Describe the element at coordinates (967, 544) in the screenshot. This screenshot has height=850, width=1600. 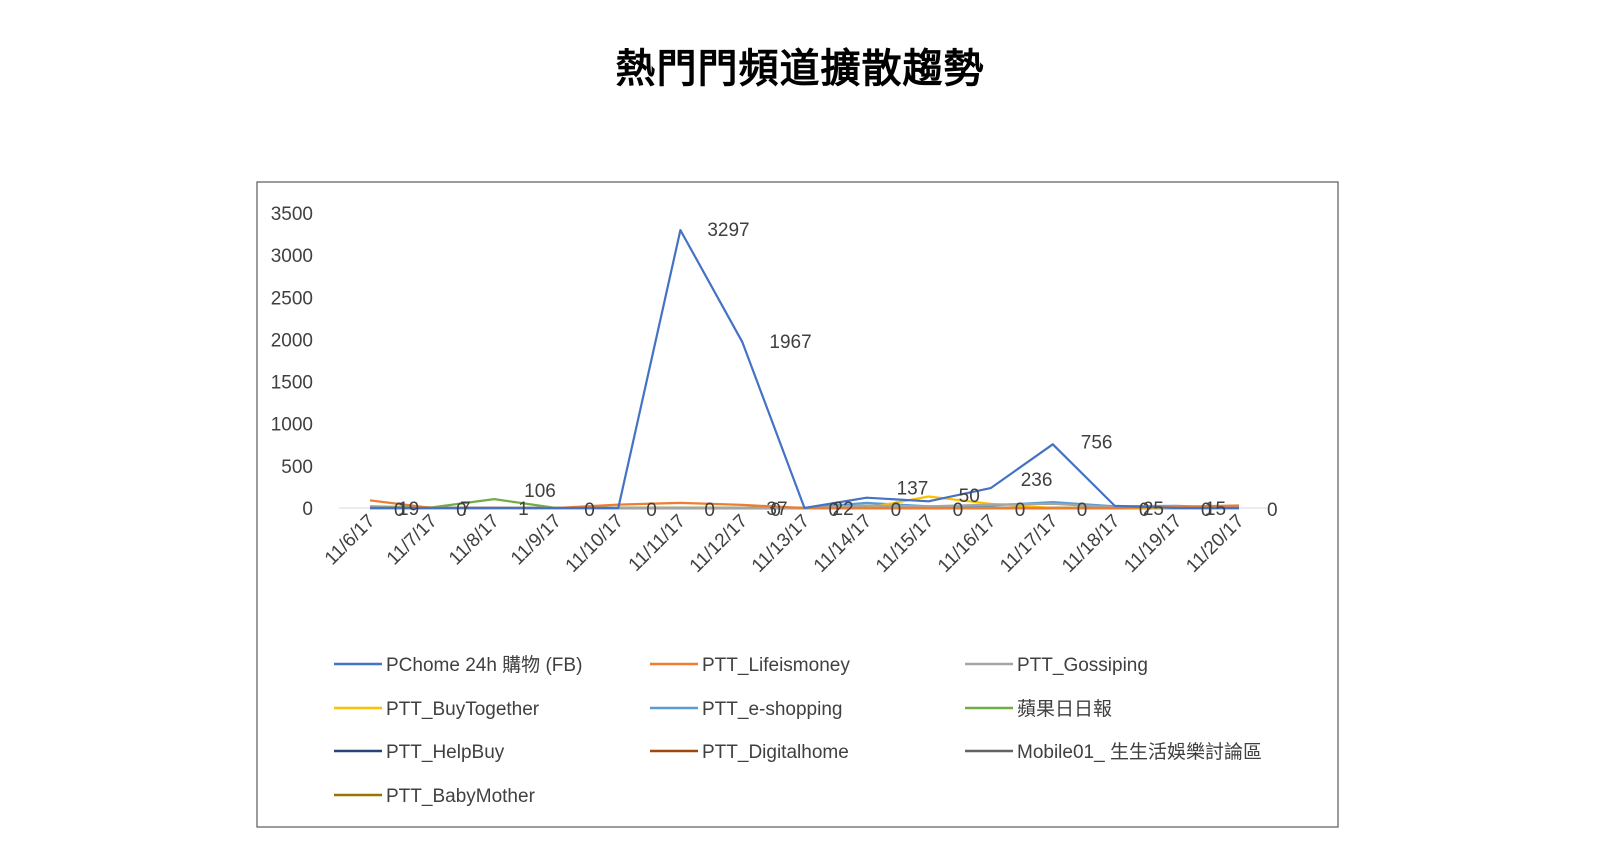
I see `x-tick-label: 11/16/17` at that location.